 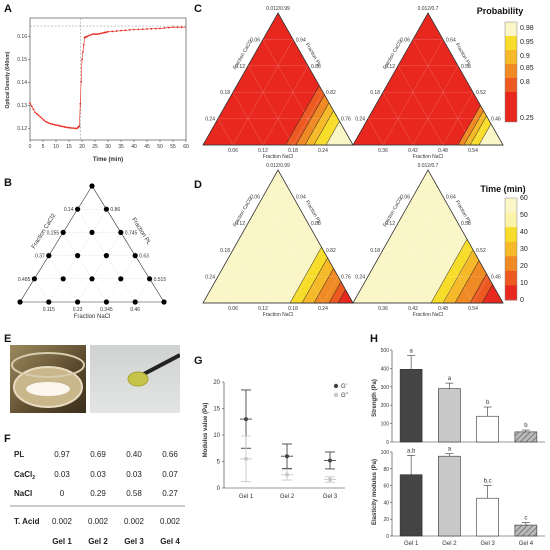 I want to click on panel-a-ytick-label: 0.14, so click(x=22, y=83).